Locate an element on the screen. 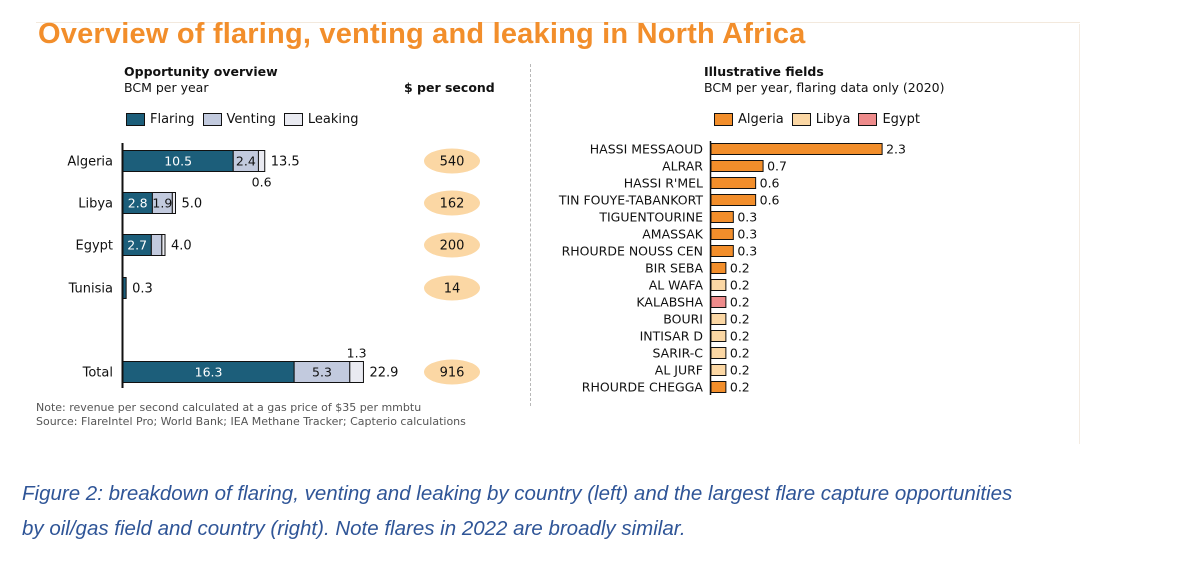 The image size is (1200, 563). field-bar-kalabsha is located at coordinates (718, 302).